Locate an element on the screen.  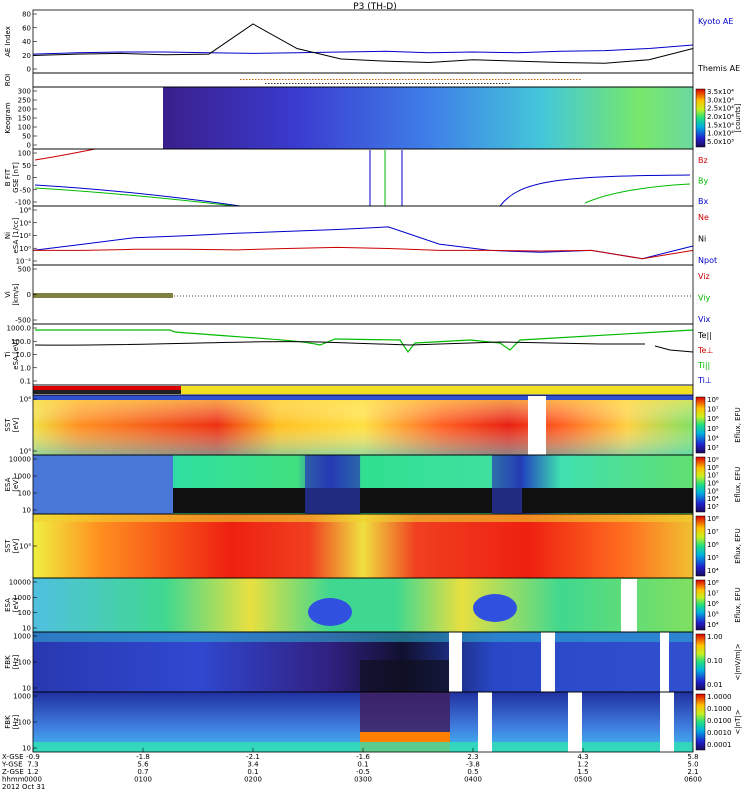
ti-par-line is located at coordinates (364, 341).